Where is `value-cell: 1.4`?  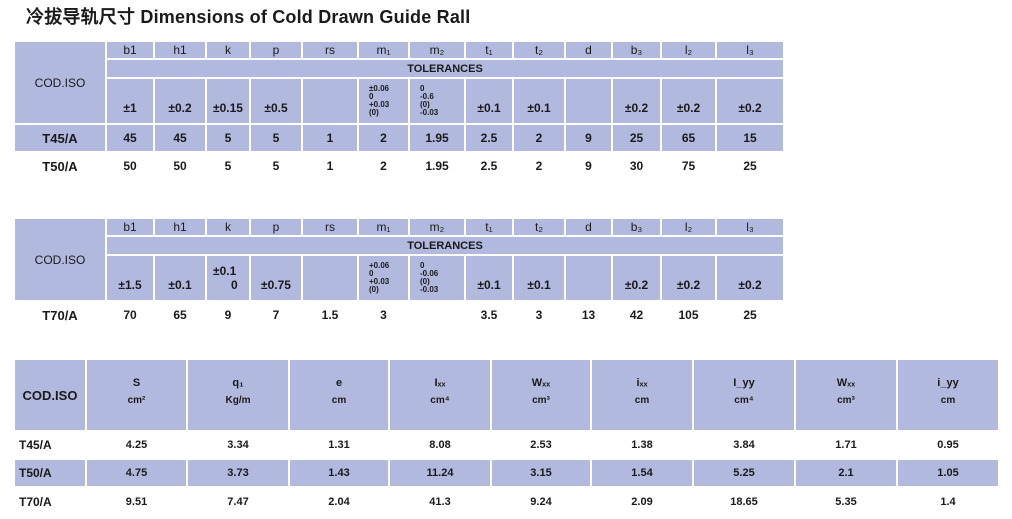
value-cell: 1.4 is located at coordinates (948, 502).